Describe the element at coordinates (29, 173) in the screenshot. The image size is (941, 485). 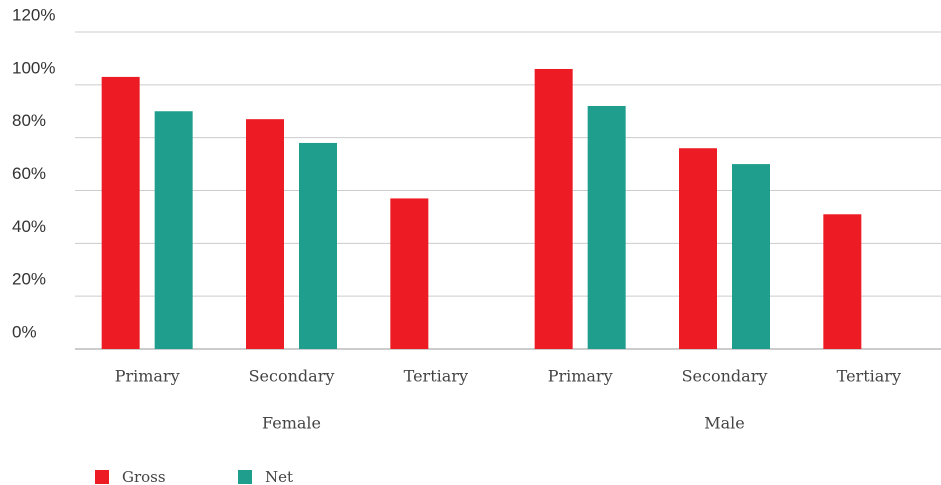
I see `y-tick-label: 60%` at that location.